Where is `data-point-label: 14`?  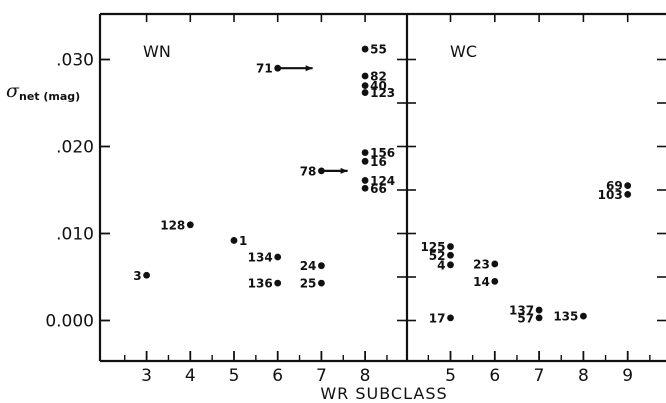 data-point-label: 14 is located at coordinates (481, 282).